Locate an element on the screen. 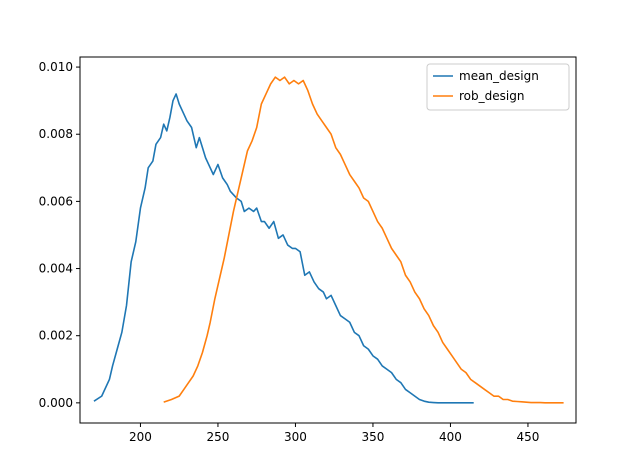 This screenshot has width=640, height=476. legend-label: mean_design is located at coordinates (499, 76).